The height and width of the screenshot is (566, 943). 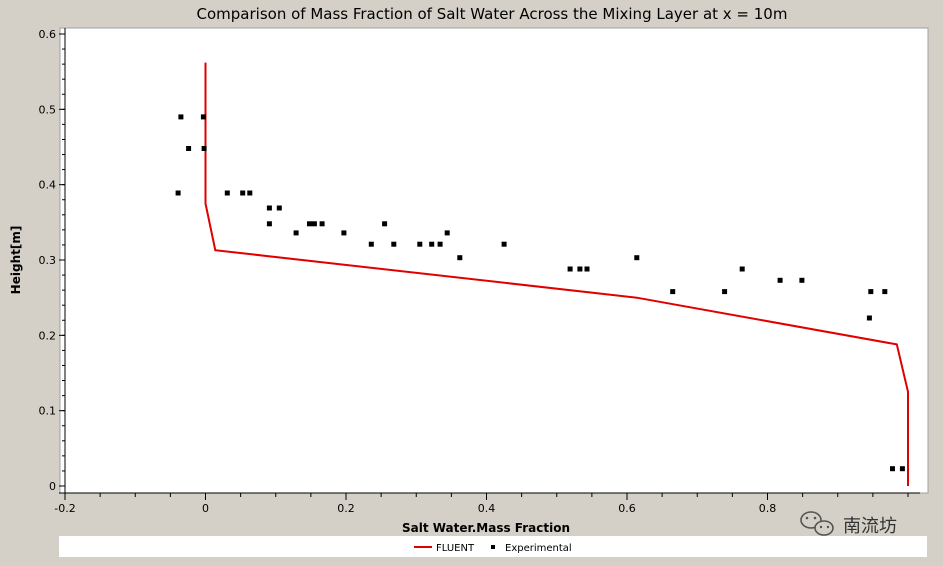 What do you see at coordinates (48, 335) in the screenshot?
I see `y-tick-label: 0.2` at bounding box center [48, 335].